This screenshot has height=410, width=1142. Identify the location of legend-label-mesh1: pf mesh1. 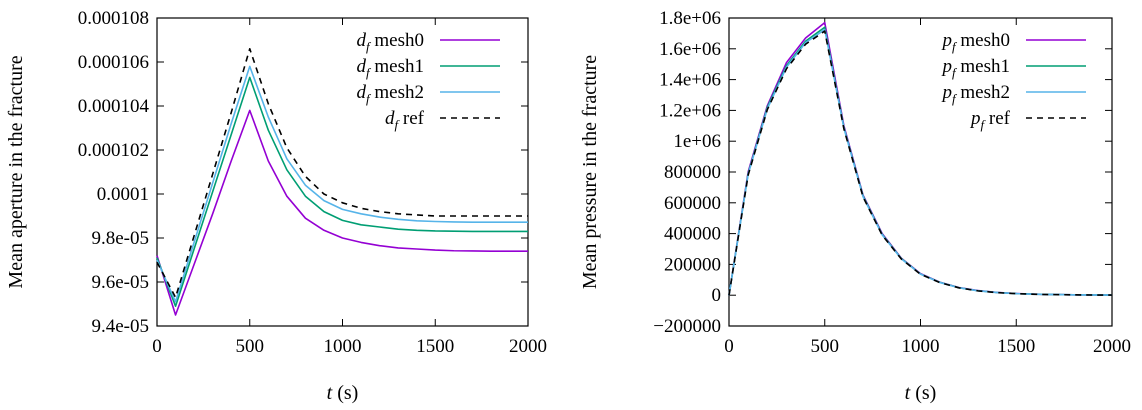
(975, 68).